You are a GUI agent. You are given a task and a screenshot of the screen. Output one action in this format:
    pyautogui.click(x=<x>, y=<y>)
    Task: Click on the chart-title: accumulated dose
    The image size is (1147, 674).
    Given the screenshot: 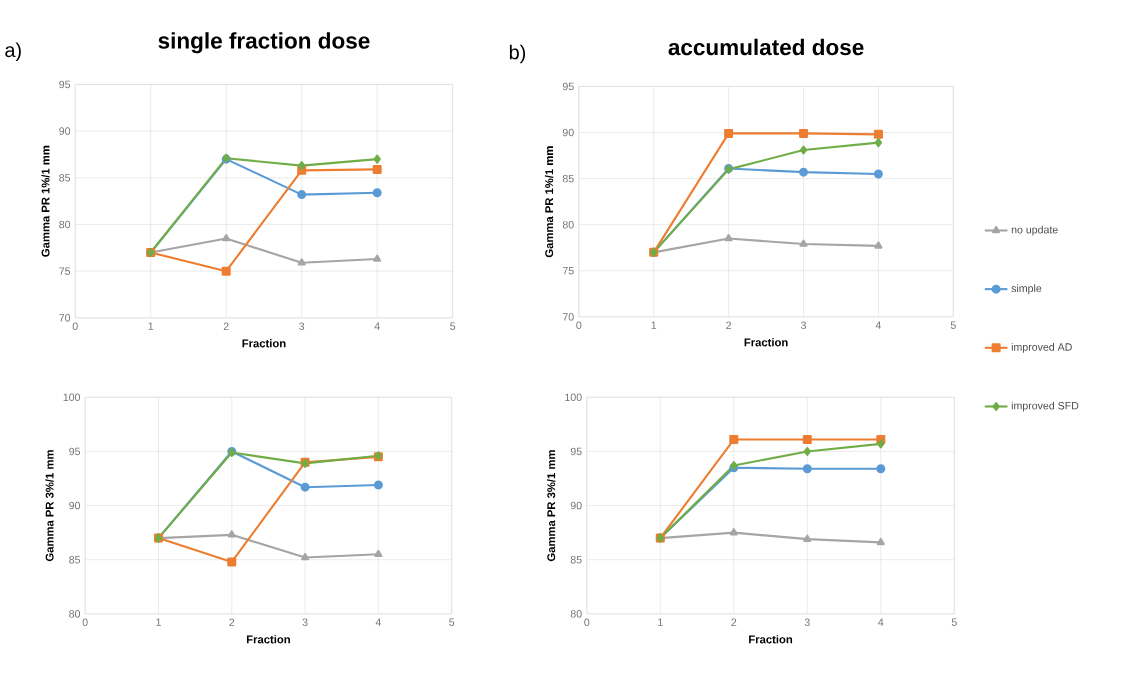 What is the action you would take?
    pyautogui.click(x=766, y=47)
    